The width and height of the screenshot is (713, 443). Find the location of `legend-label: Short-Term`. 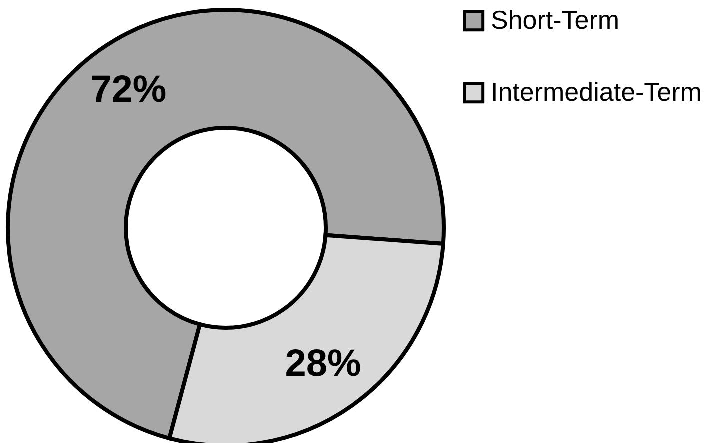

legend-label: Short-Term is located at coordinates (555, 20).